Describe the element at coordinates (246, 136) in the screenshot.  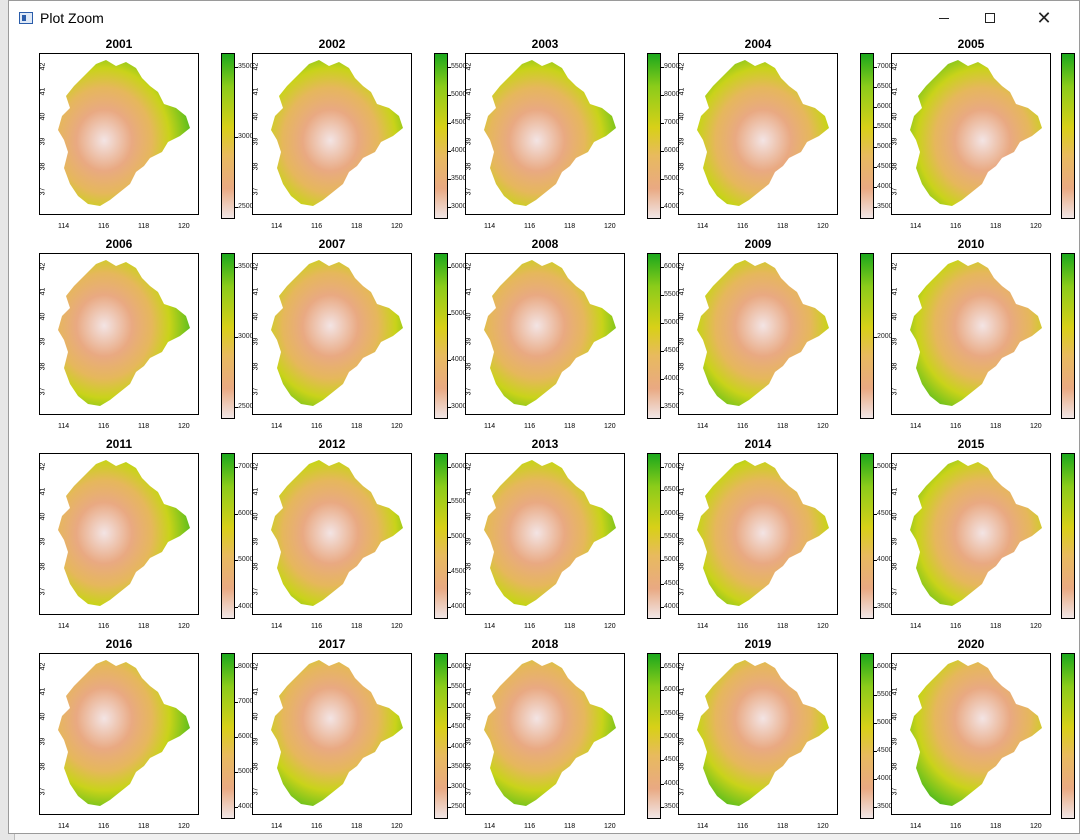
I see `legend-label: 3000` at that location.